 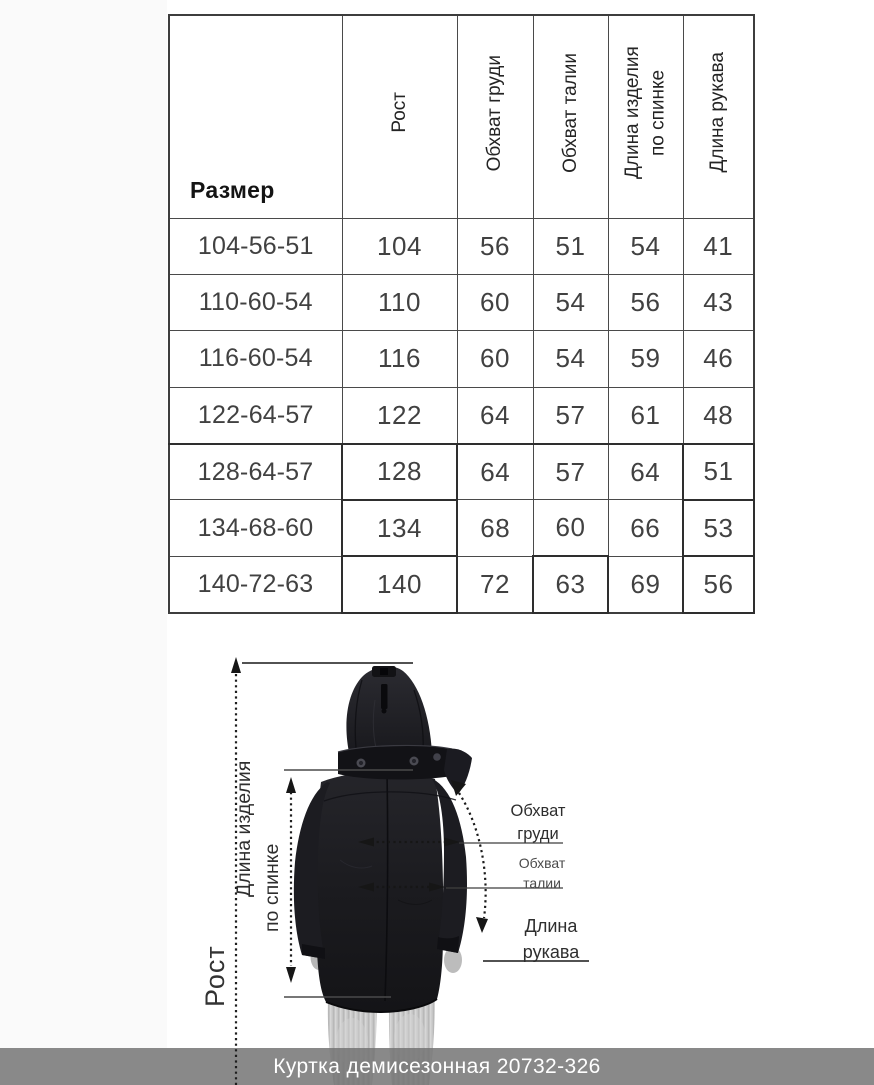 I want to click on cell-sleeve: 48, so click(x=718, y=415).